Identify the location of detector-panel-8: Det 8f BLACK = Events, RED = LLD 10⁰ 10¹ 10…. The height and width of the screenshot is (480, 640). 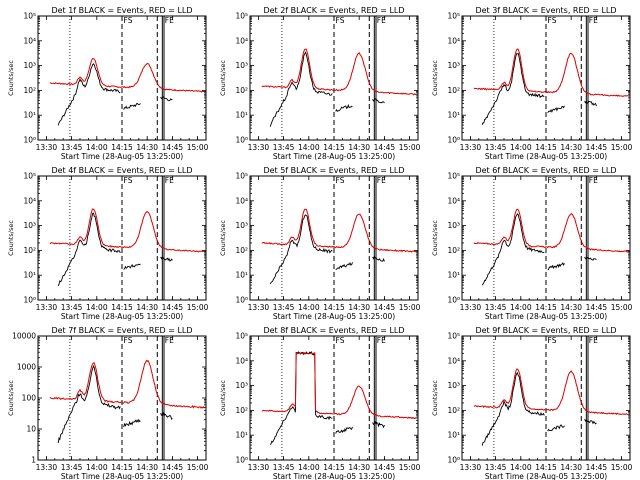
(320, 403).